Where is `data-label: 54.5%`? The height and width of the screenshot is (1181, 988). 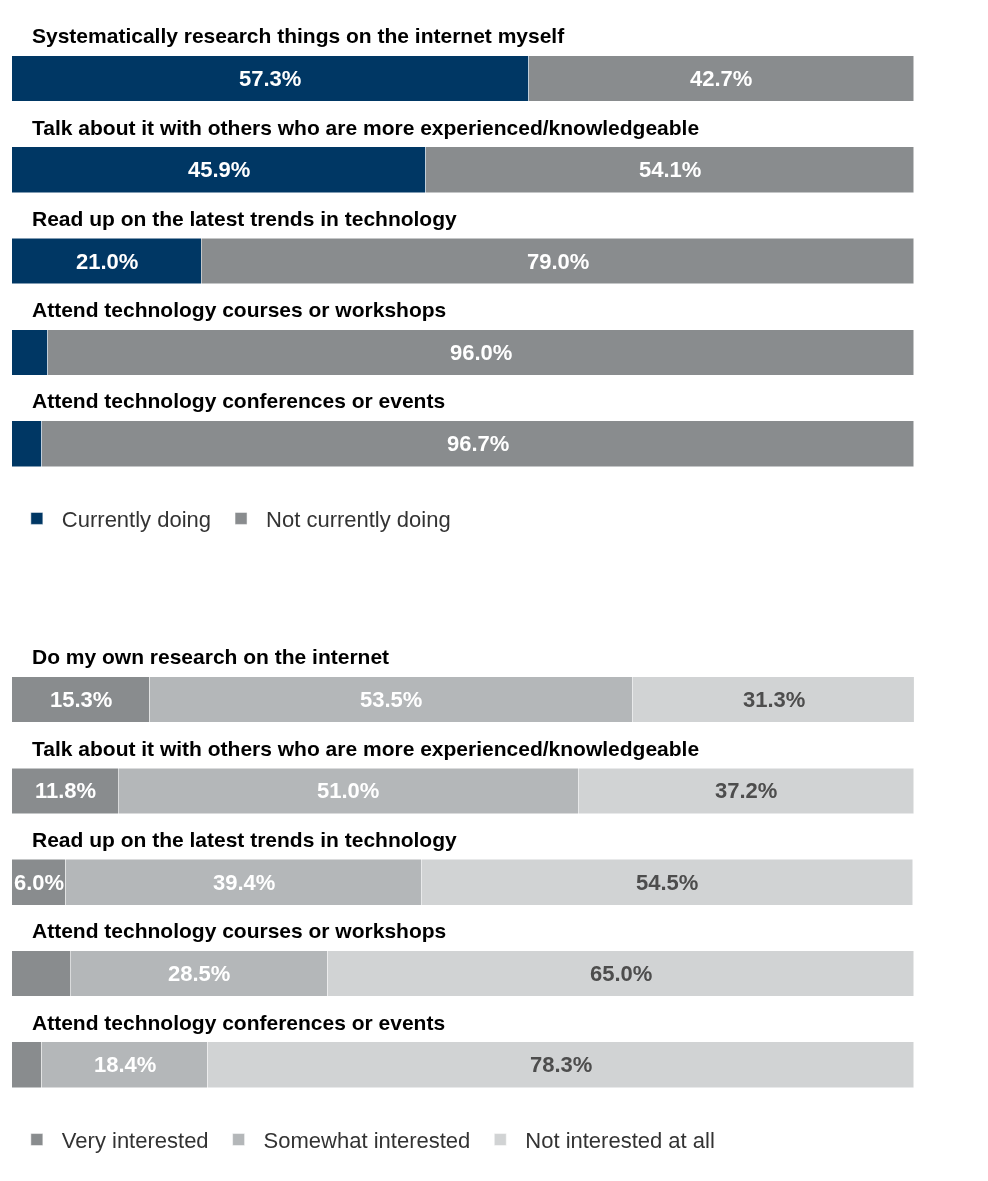
data-label: 54.5% is located at coordinates (667, 882).